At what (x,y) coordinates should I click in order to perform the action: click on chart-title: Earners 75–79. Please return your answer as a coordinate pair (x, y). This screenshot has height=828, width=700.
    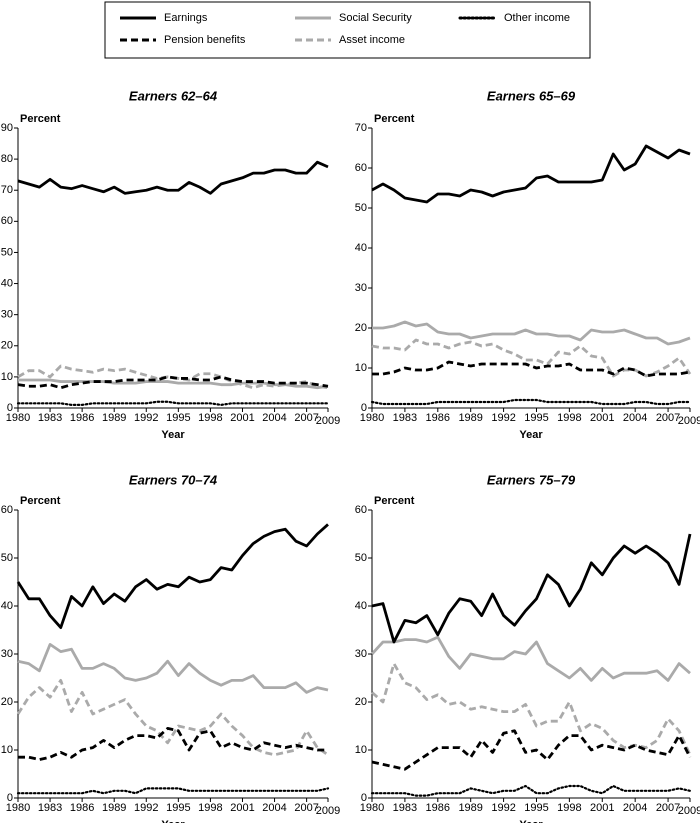
    Looking at the image, I should click on (531, 479).